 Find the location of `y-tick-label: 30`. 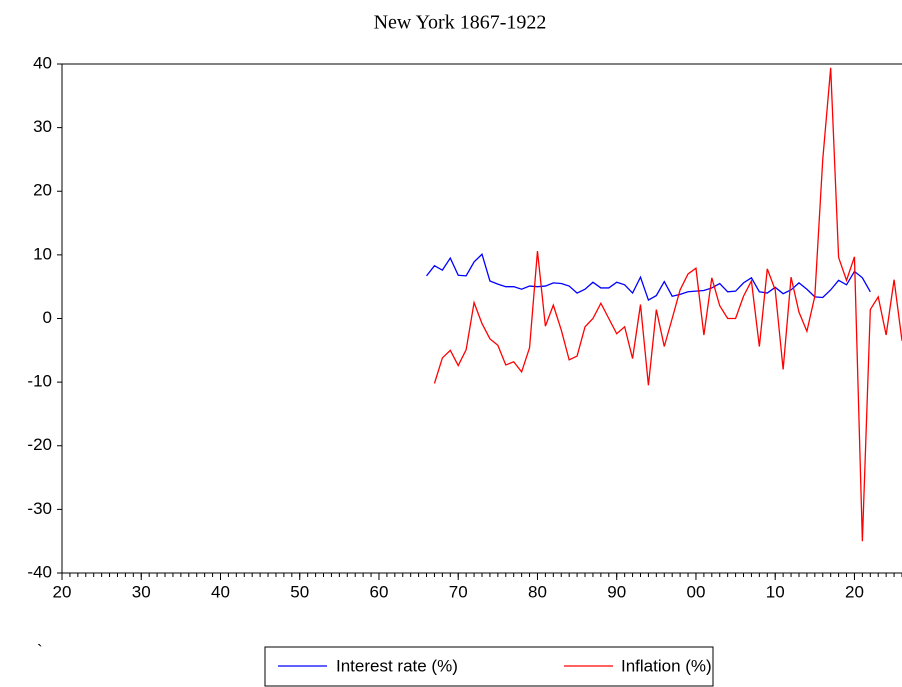

y-tick-label: 30 is located at coordinates (42, 126).